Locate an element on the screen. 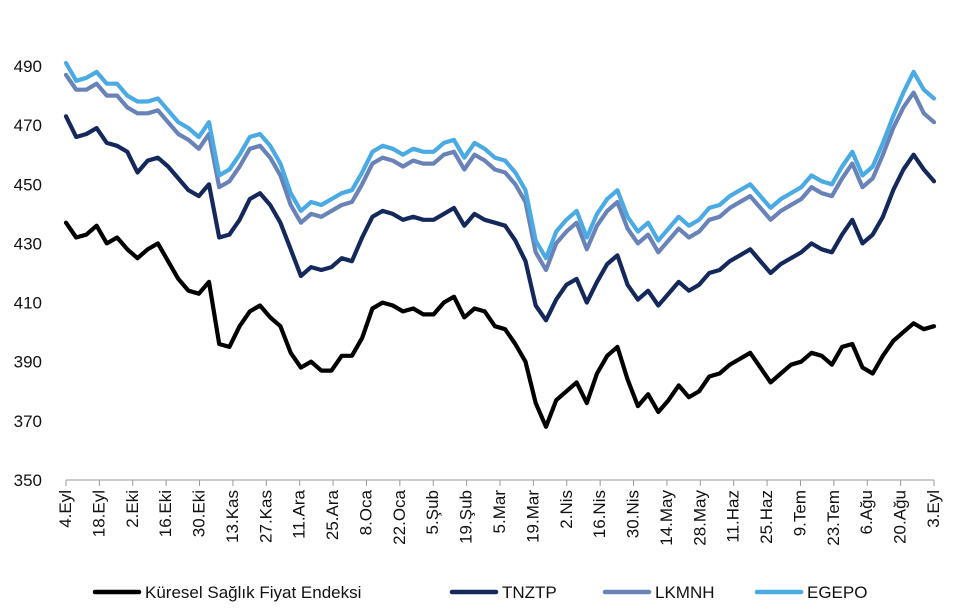  x-tick-label: 6.Ağu is located at coordinates (866, 512).